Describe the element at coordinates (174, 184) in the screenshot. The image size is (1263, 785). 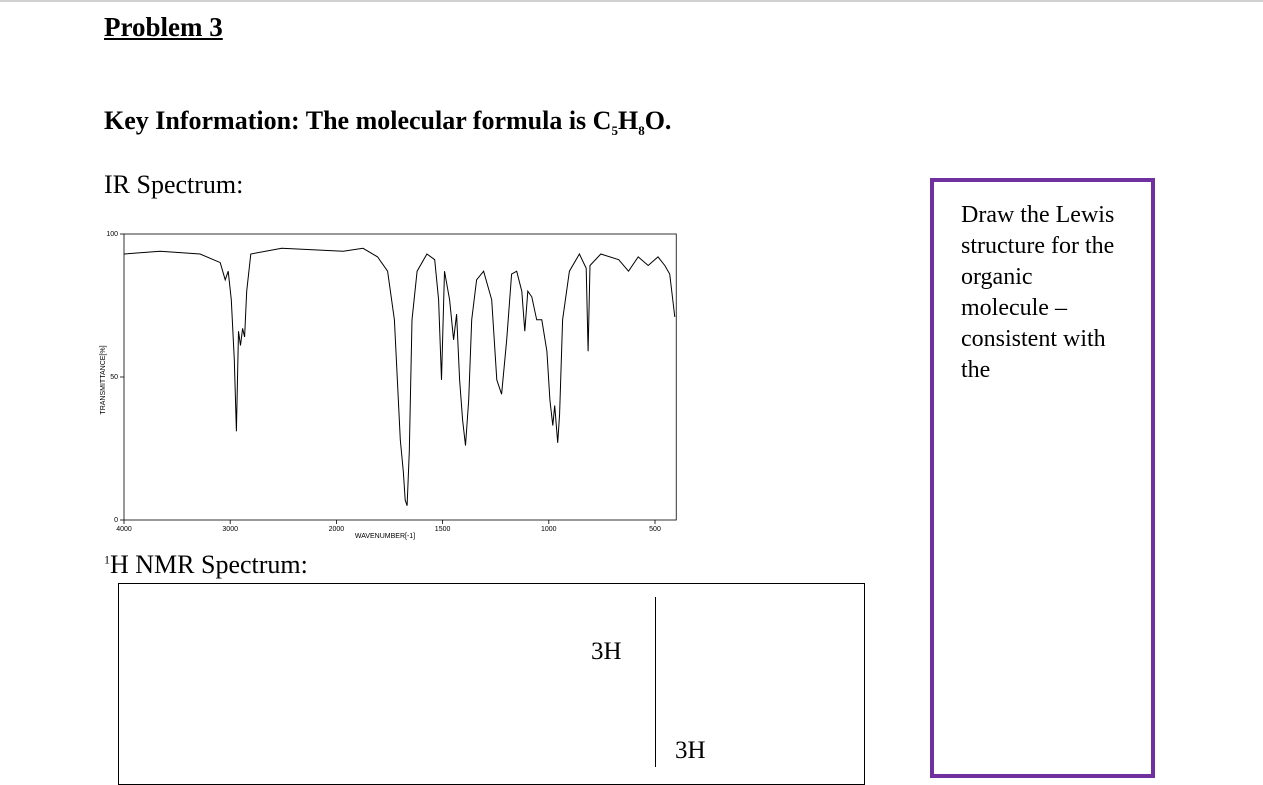
I see `ir-heading: IR Spectrum:` at that location.